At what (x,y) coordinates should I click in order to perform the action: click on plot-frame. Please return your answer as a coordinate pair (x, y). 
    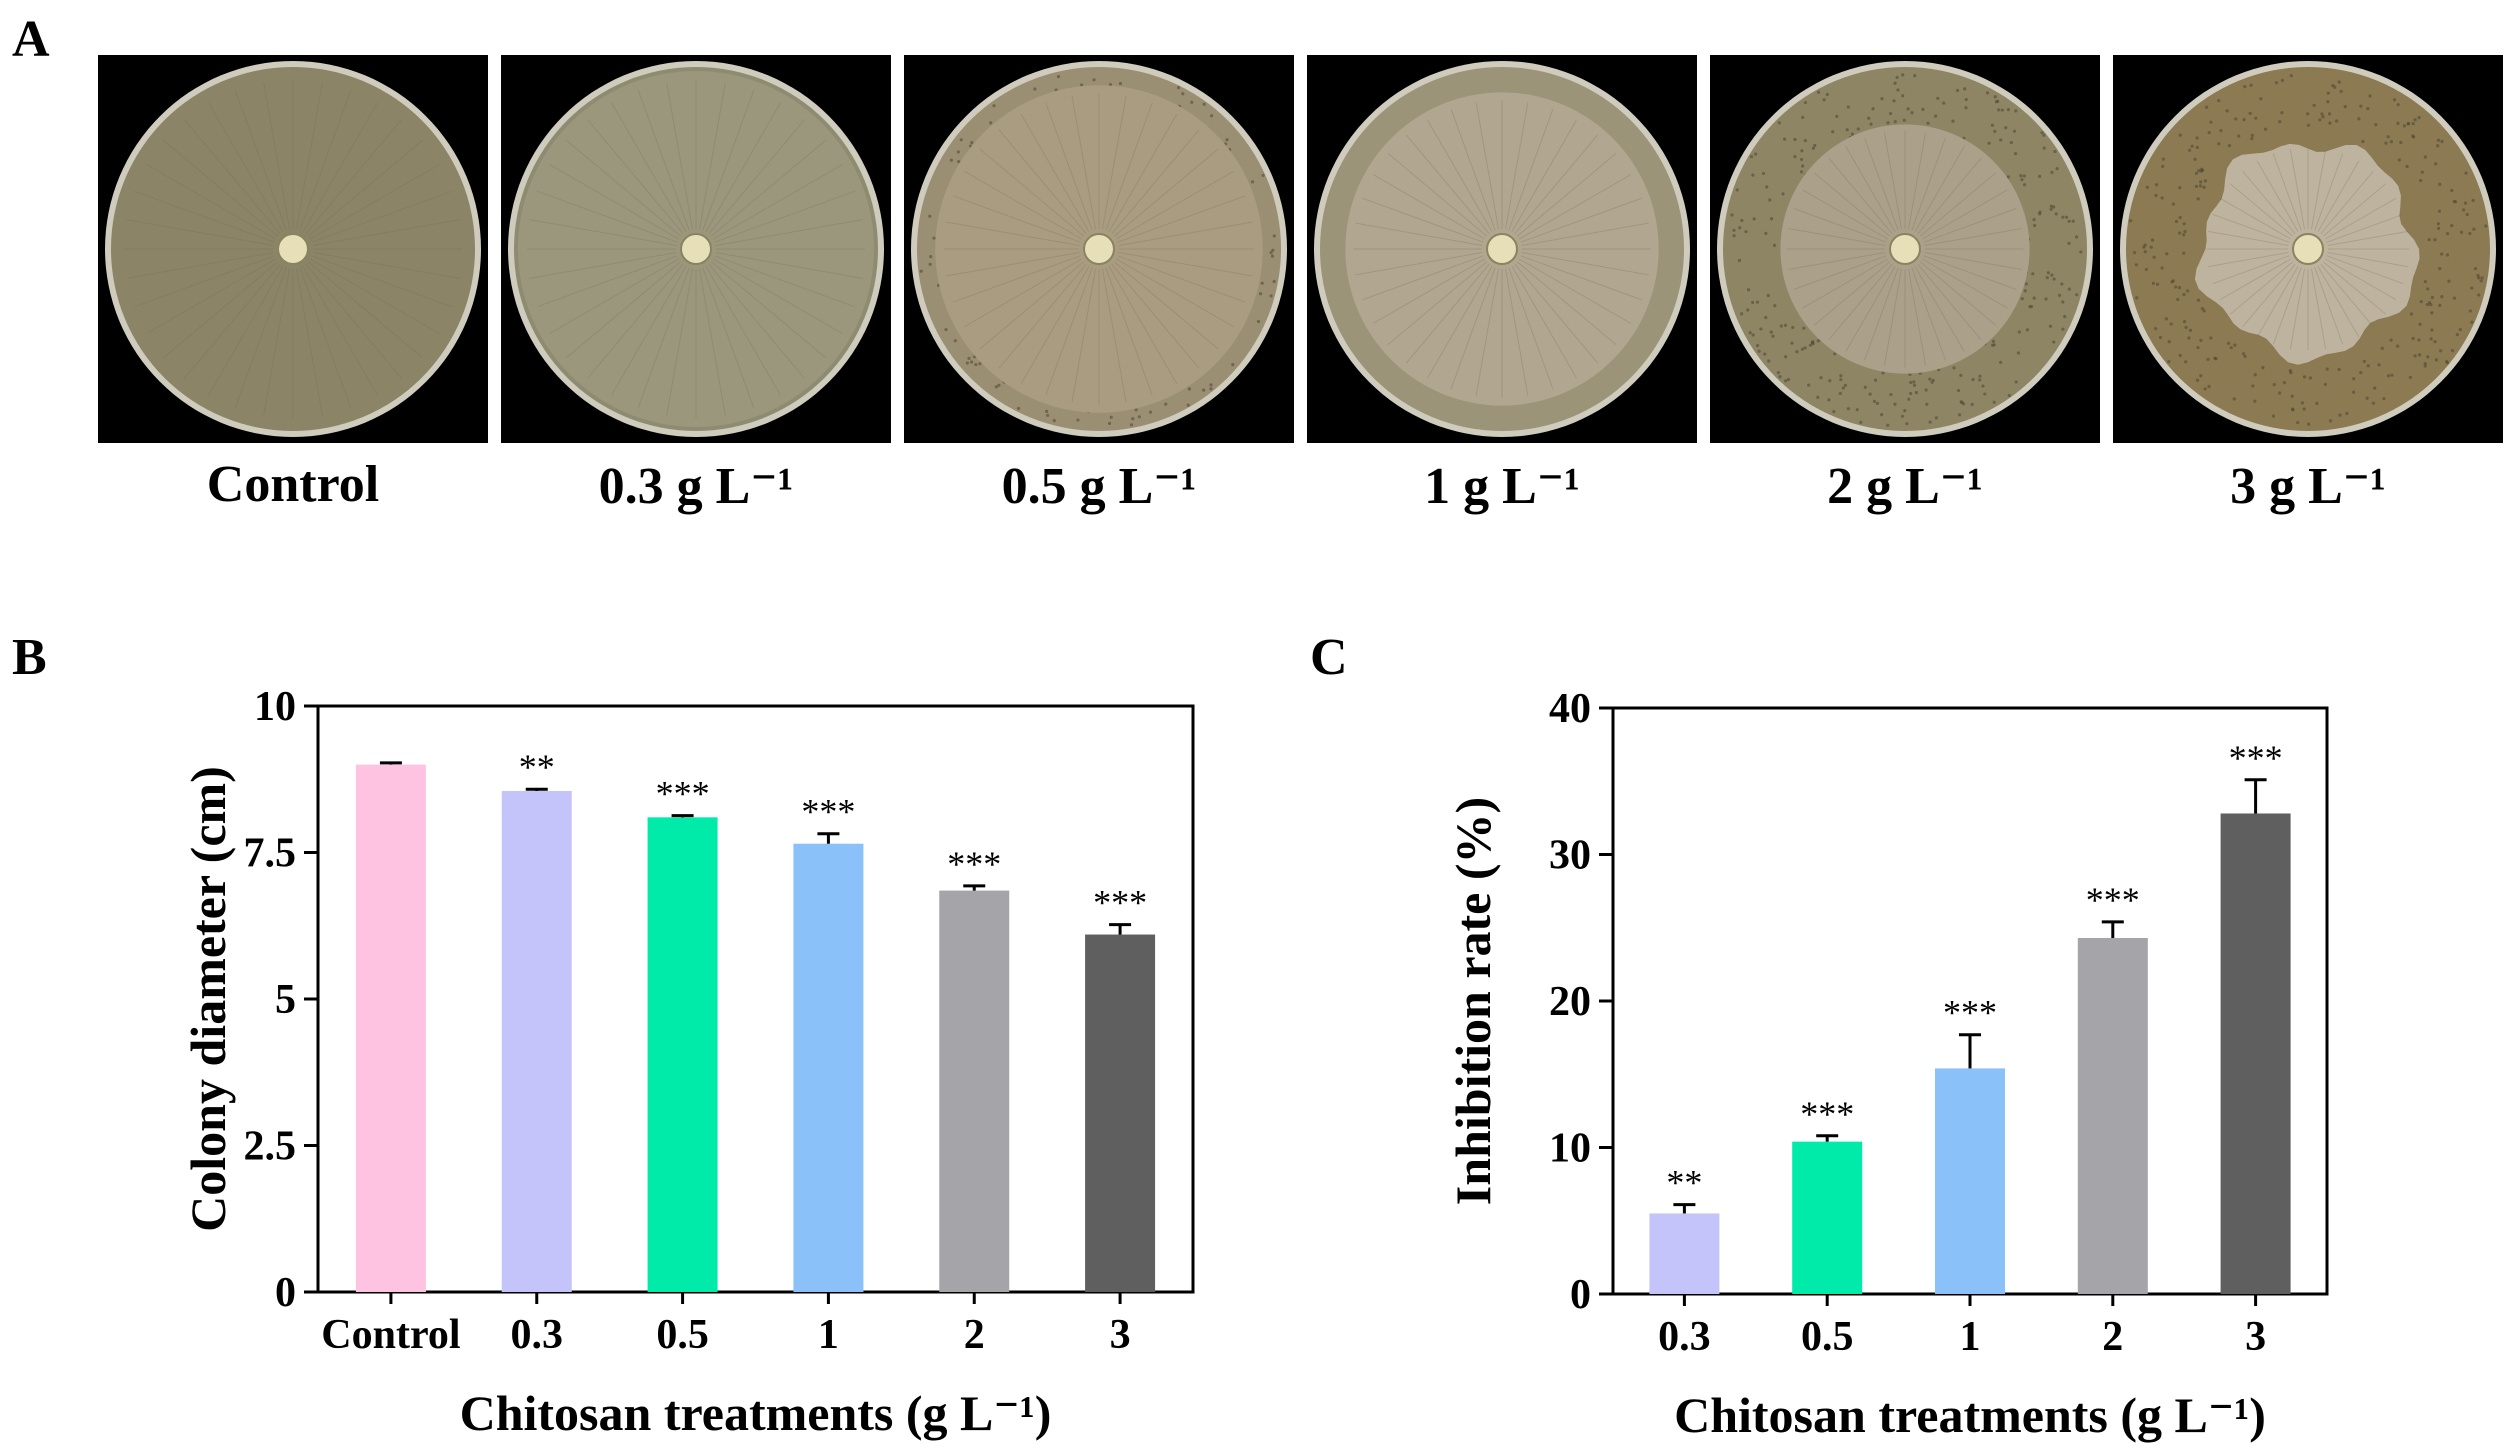
    Looking at the image, I should click on (755, 999).